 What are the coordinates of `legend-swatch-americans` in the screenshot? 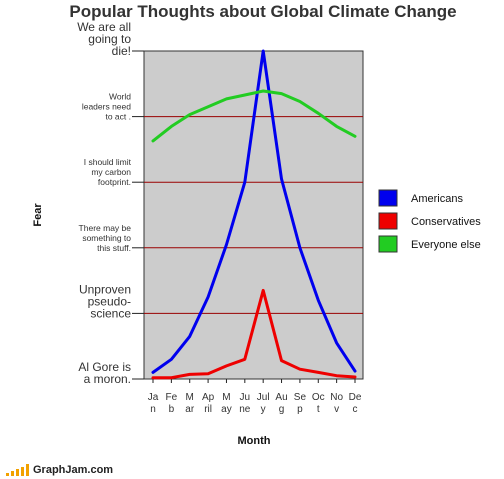 It's located at (388, 198).